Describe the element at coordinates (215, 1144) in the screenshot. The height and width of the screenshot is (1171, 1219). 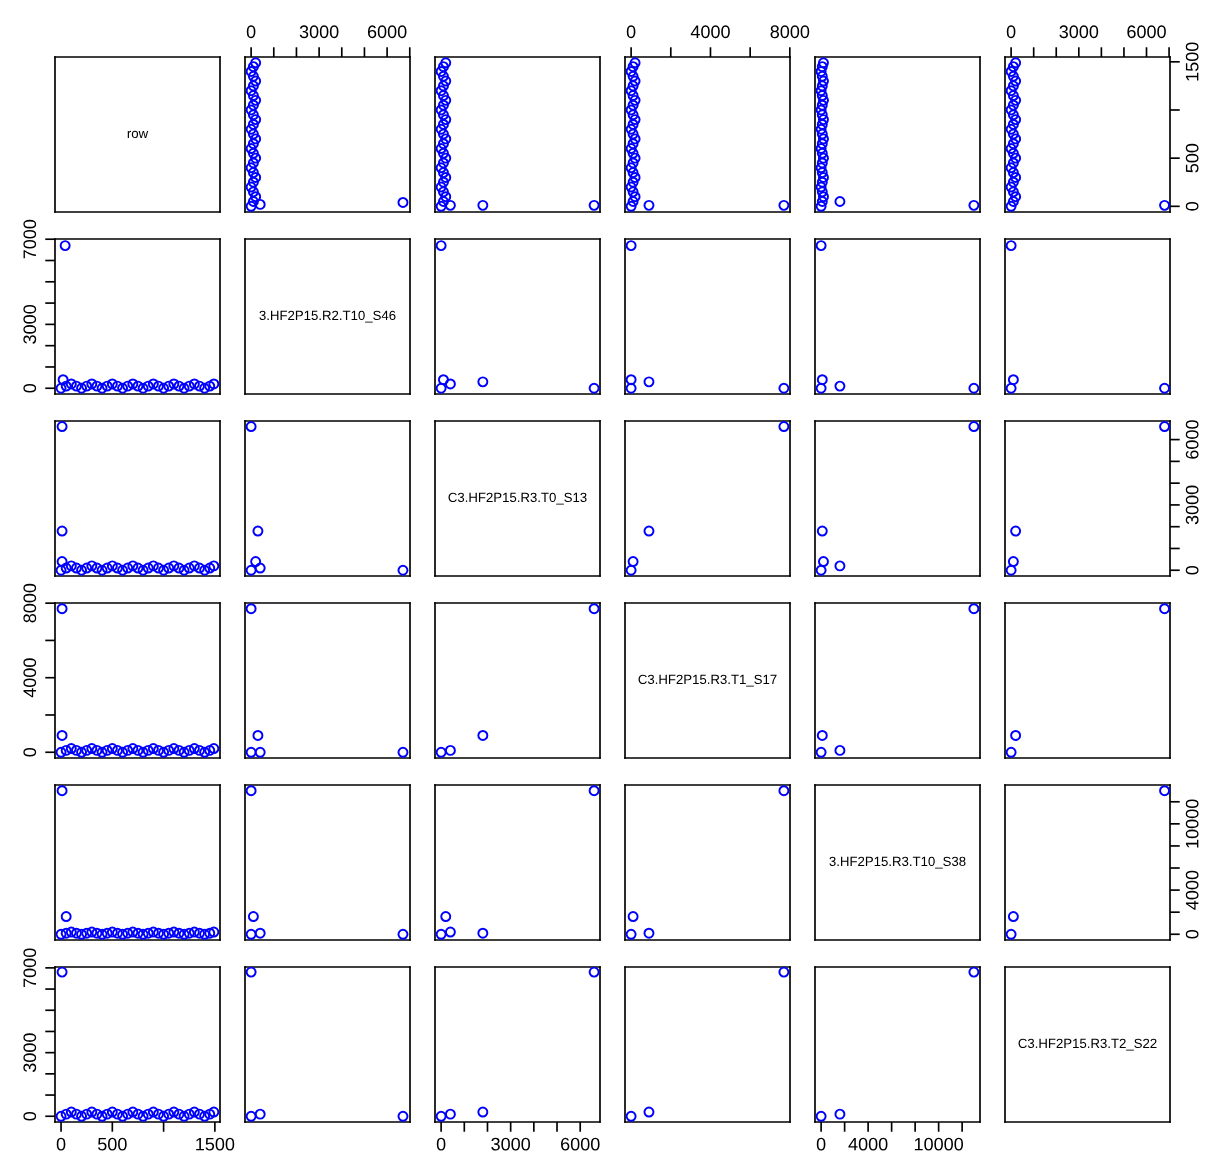
I see `x-tick-label: 1500` at that location.